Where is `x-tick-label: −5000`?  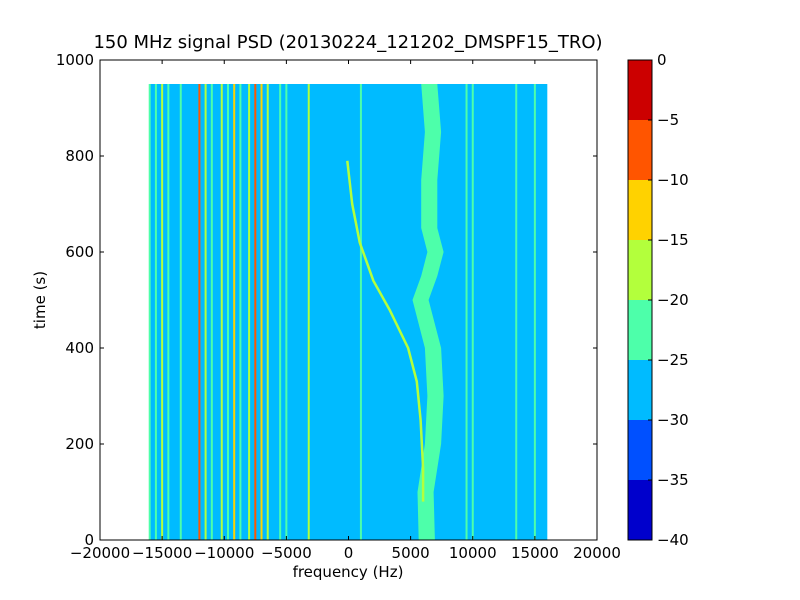 x-tick-label: −5000 is located at coordinates (286, 553).